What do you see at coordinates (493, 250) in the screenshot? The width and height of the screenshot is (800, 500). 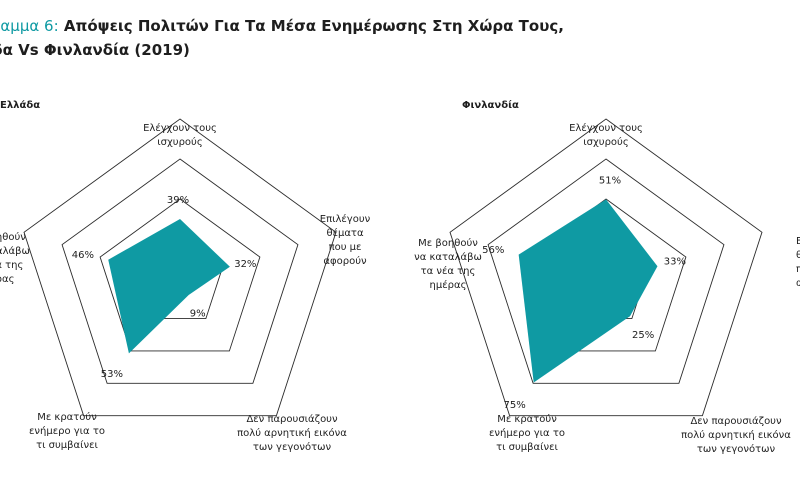 I see `value-label: 56%` at bounding box center [493, 250].